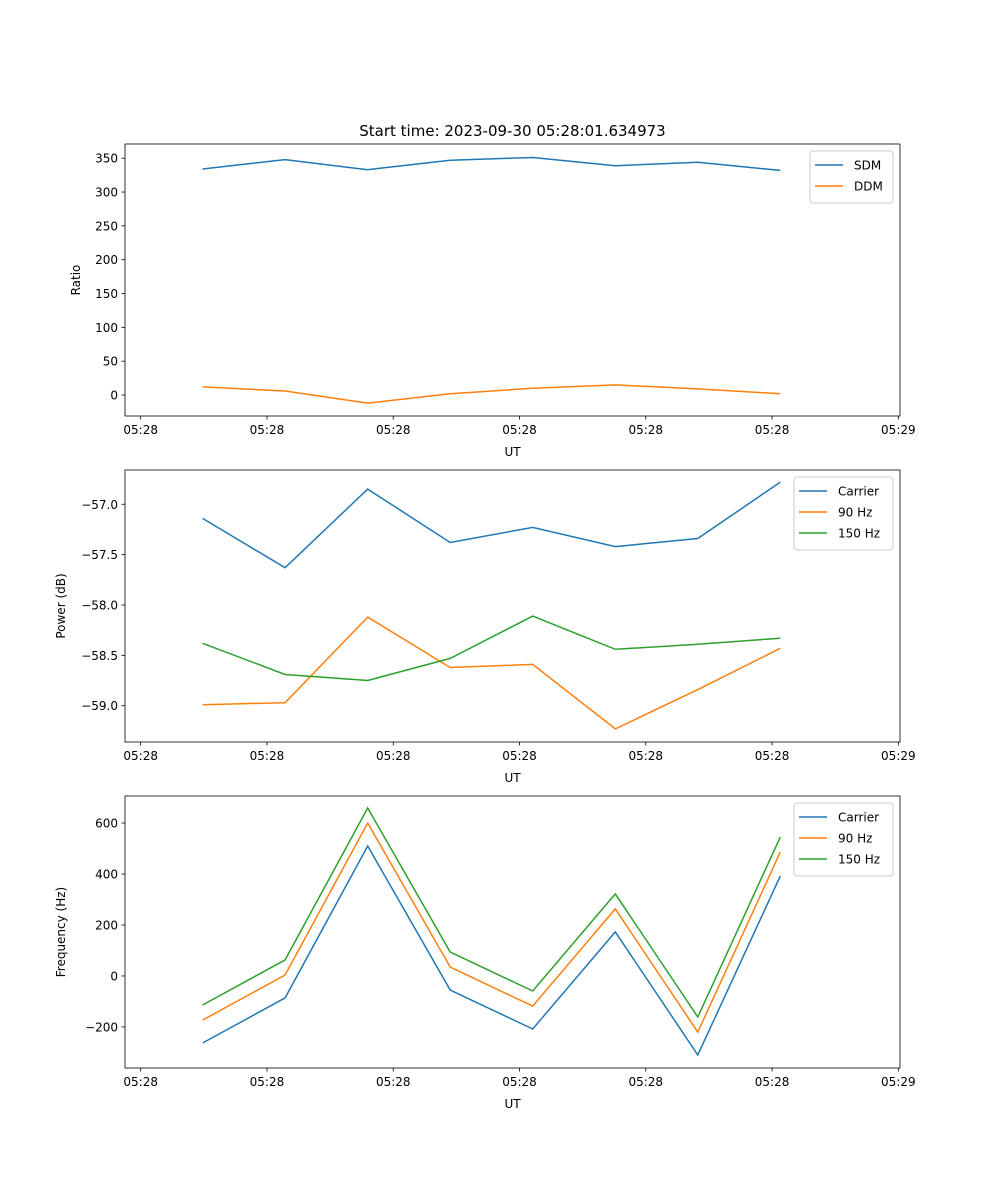 This screenshot has height=1200, width=1000. What do you see at coordinates (867, 166) in the screenshot?
I see `legend-label: SDM` at bounding box center [867, 166].